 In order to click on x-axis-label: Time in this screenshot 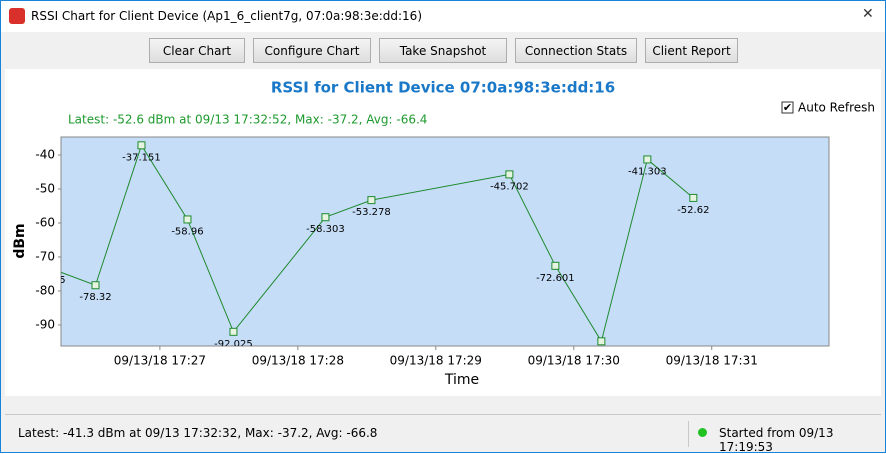, I will do `click(461, 380)`.